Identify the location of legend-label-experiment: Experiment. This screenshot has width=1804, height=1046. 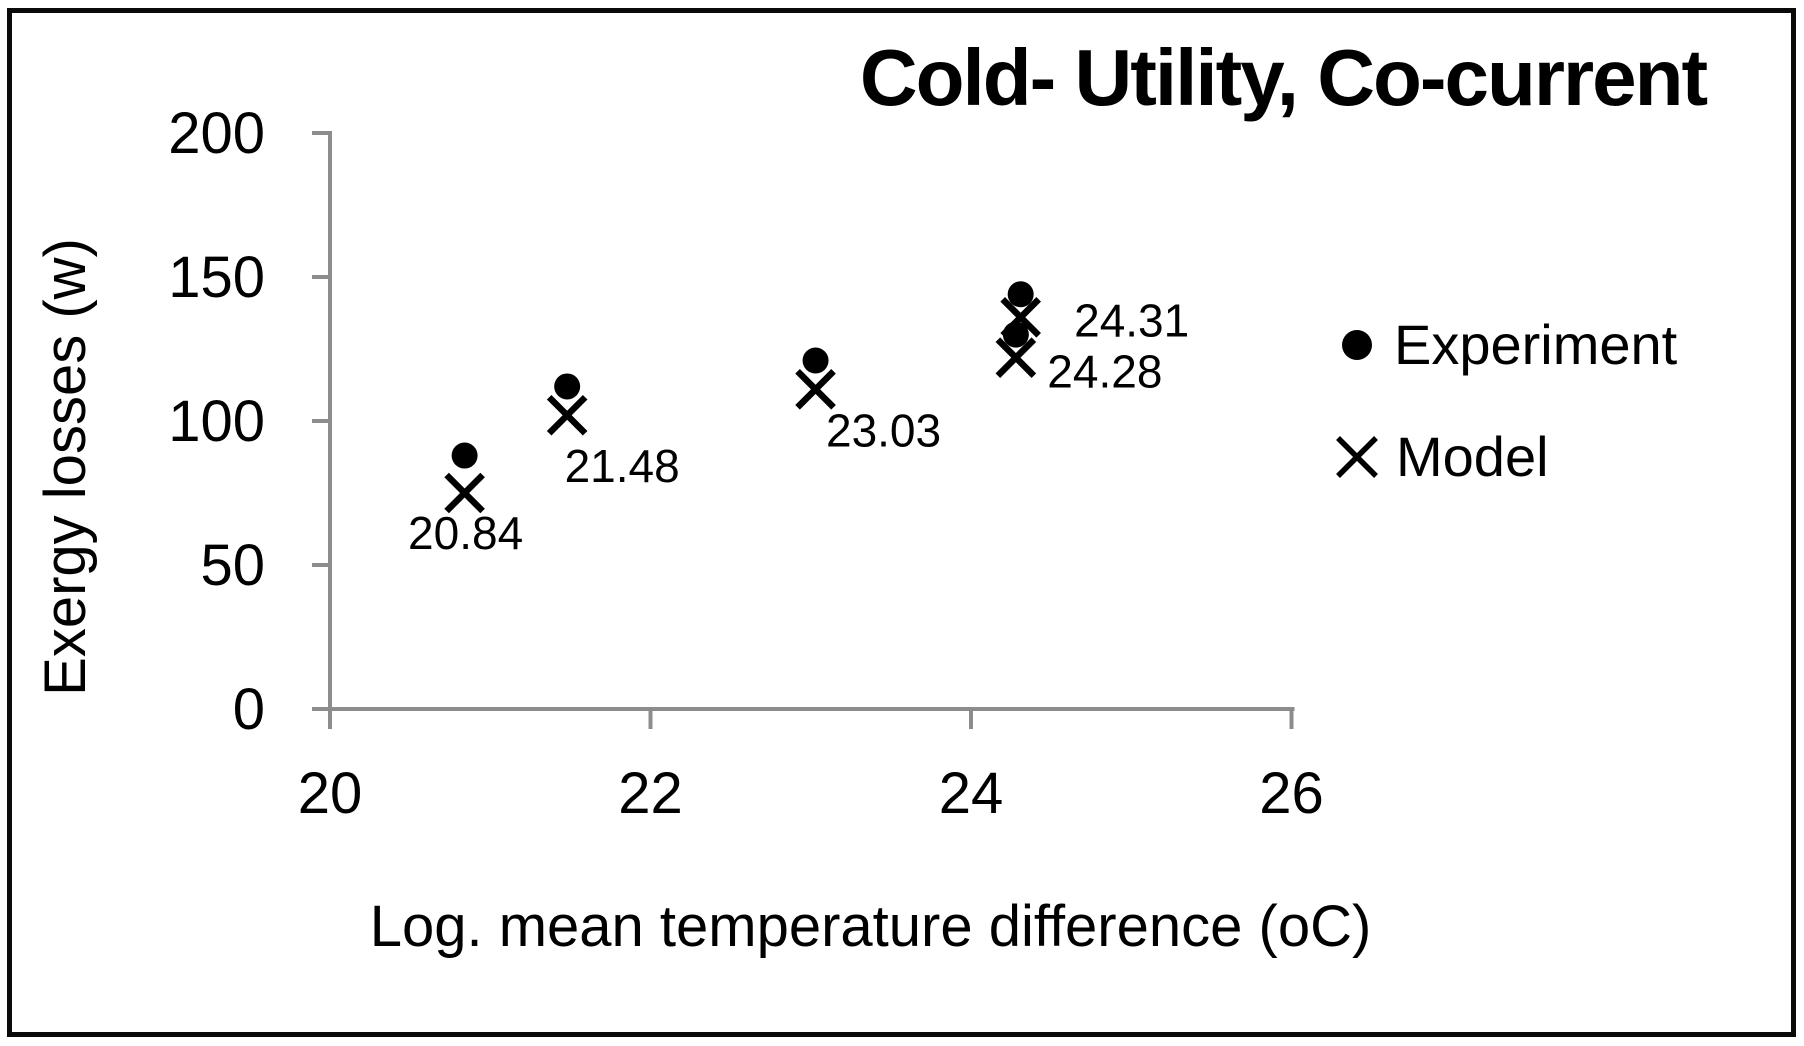
(1536, 344).